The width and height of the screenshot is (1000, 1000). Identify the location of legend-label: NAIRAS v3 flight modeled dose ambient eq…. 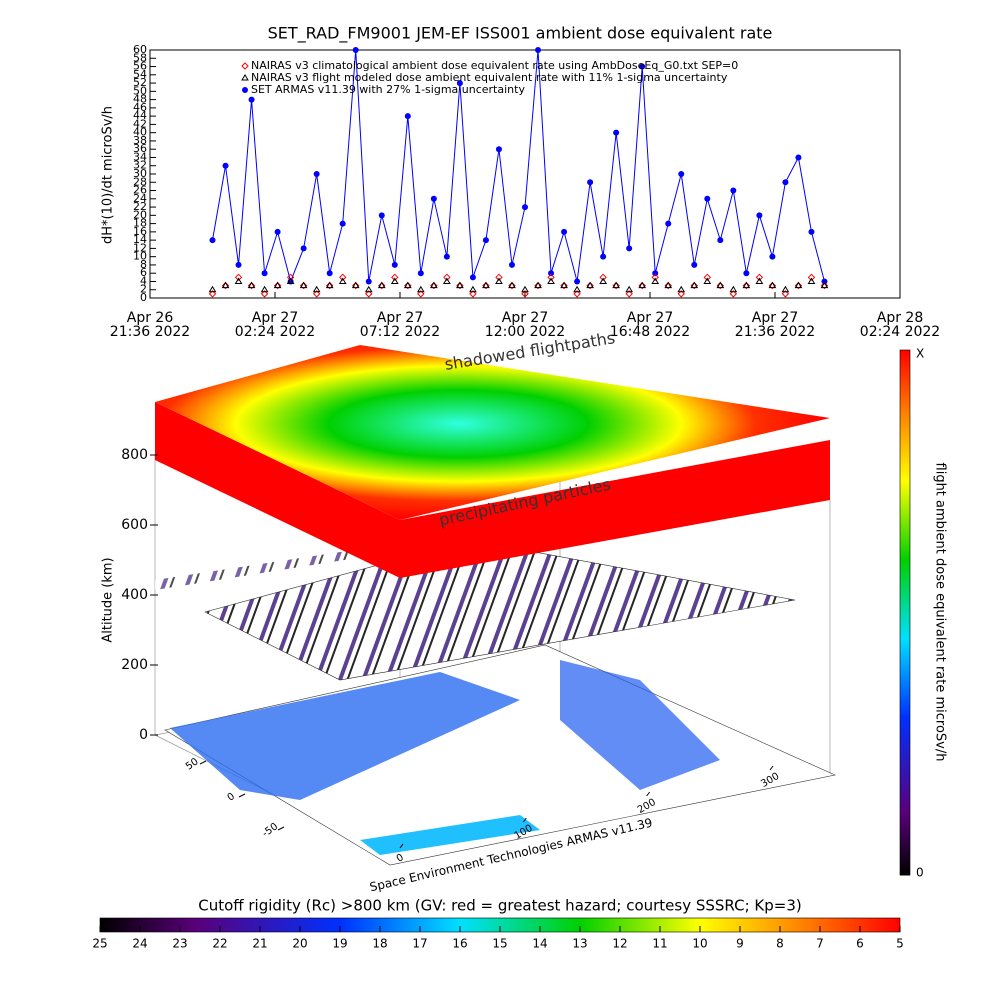
(489, 77).